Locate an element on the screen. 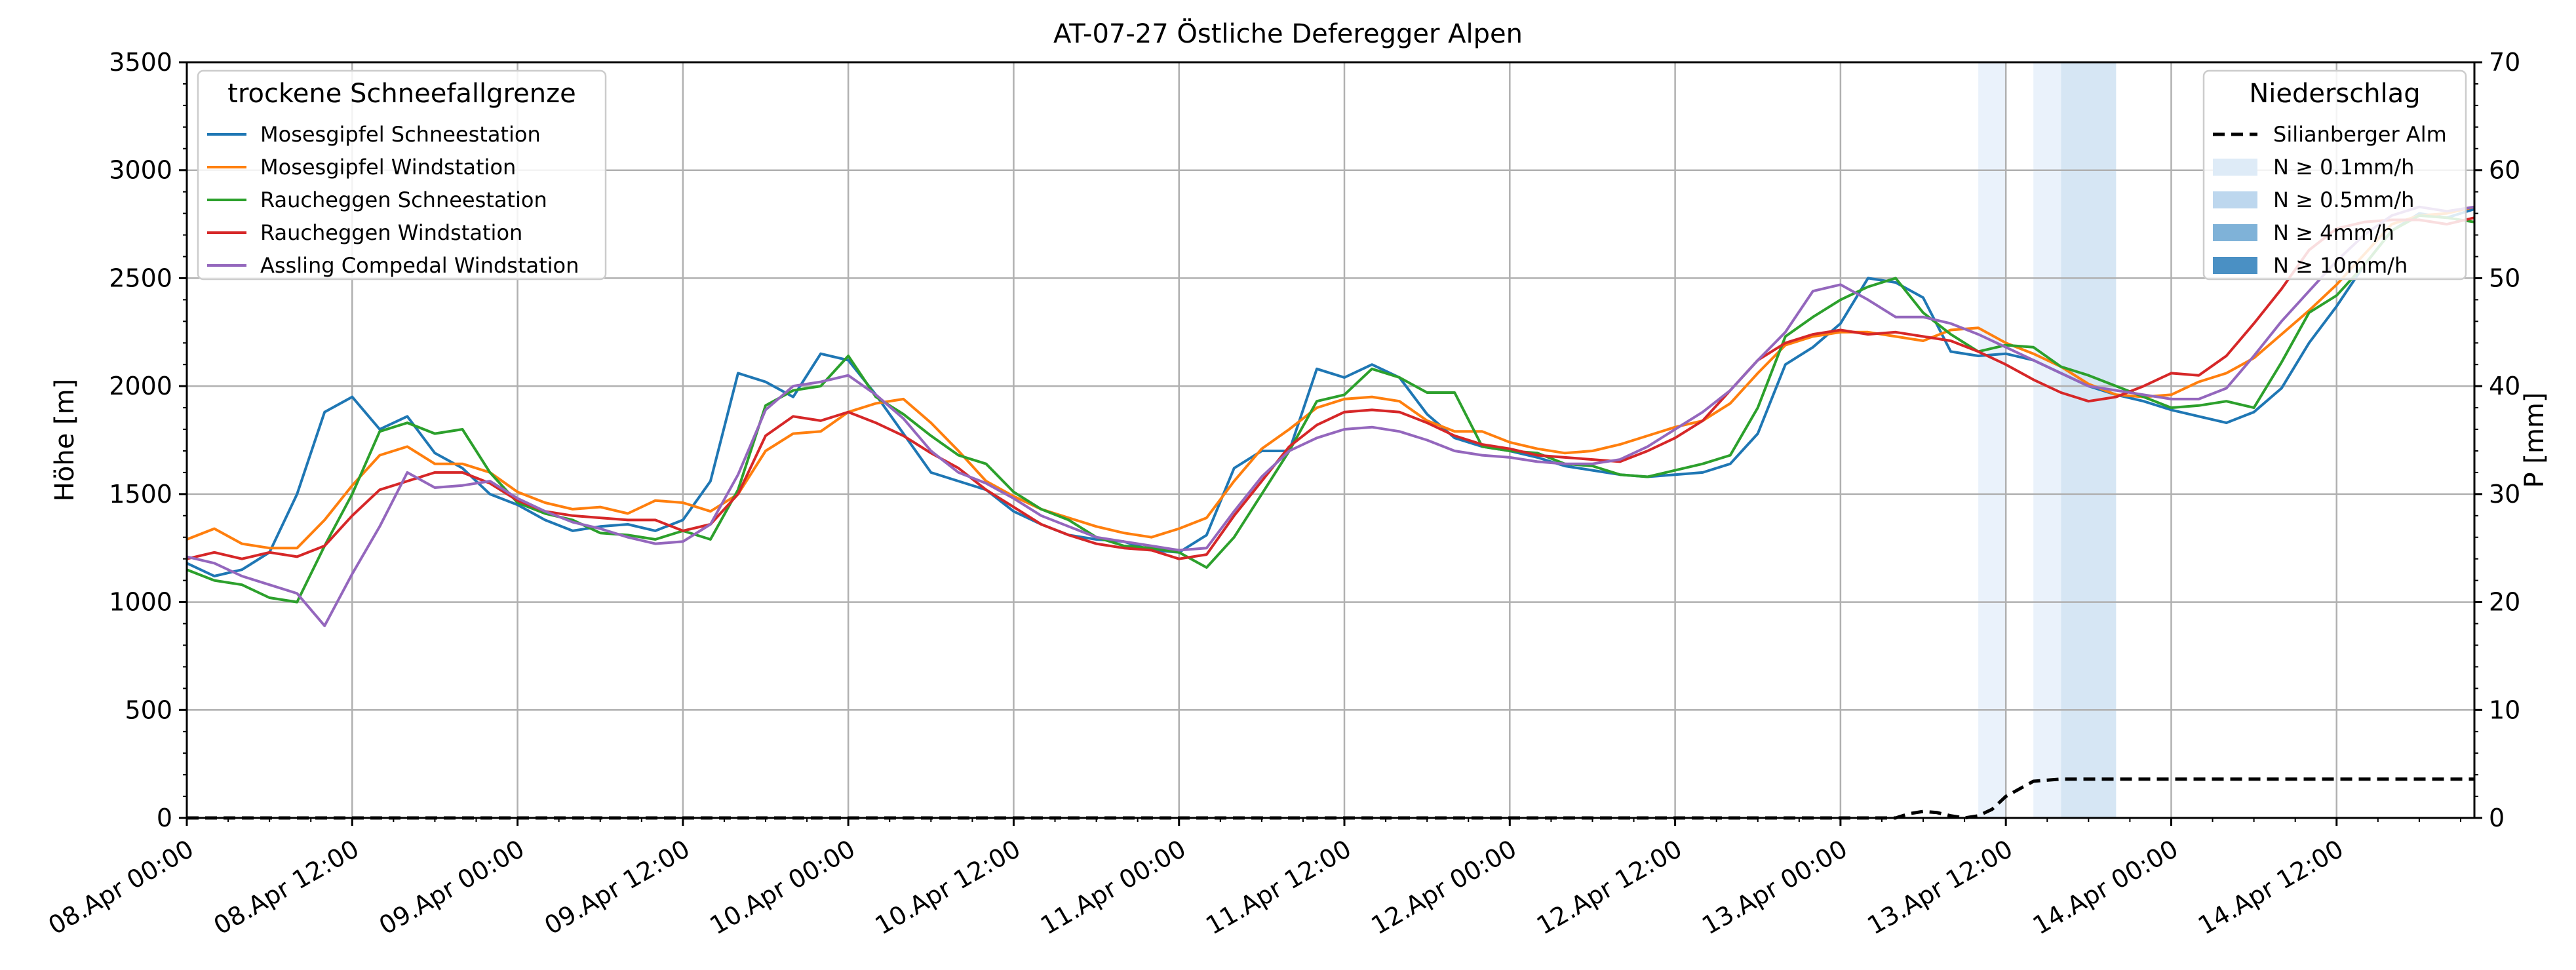  y-tick-label: 0 is located at coordinates (164, 818).